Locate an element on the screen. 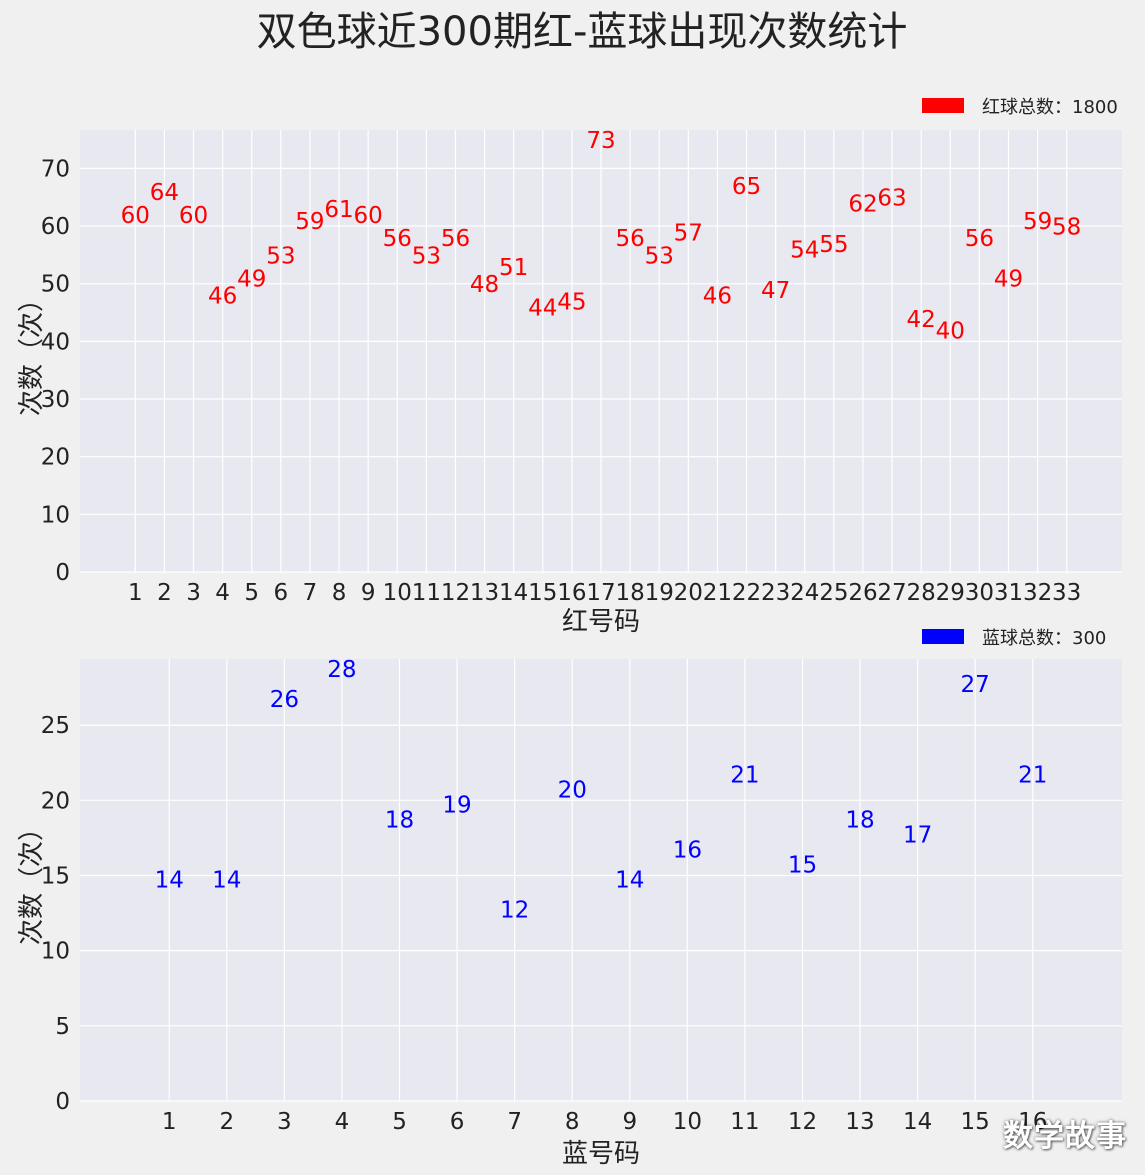 The height and width of the screenshot is (1175, 1145). x-tick-label: 33 is located at coordinates (1066, 593).